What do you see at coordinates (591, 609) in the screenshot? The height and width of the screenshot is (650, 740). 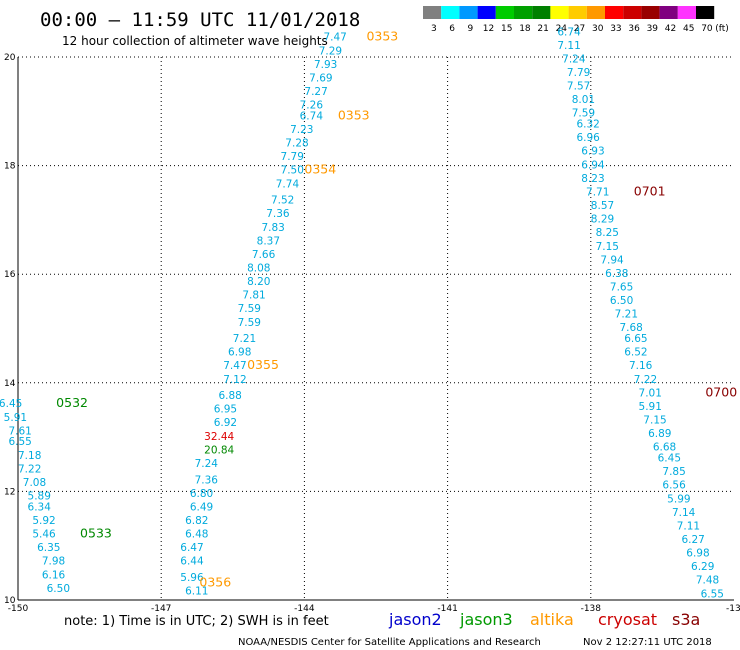 I see `x-tick-label-4: -138` at bounding box center [591, 609].